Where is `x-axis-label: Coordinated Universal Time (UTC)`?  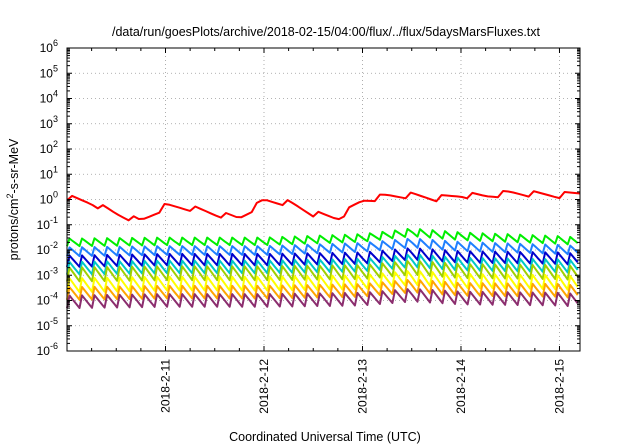 x-axis-label: Coordinated Universal Time (UTC) is located at coordinates (325, 437).